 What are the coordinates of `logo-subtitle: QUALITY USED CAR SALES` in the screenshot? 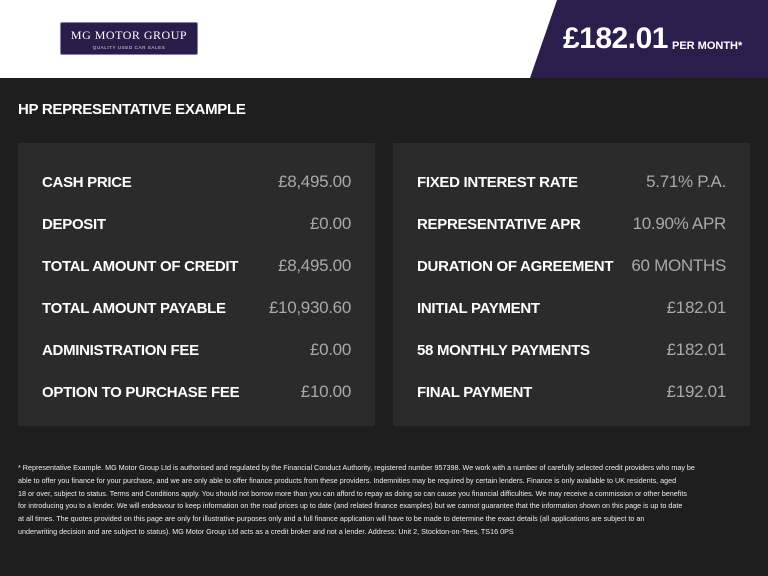 It's located at (129, 47).